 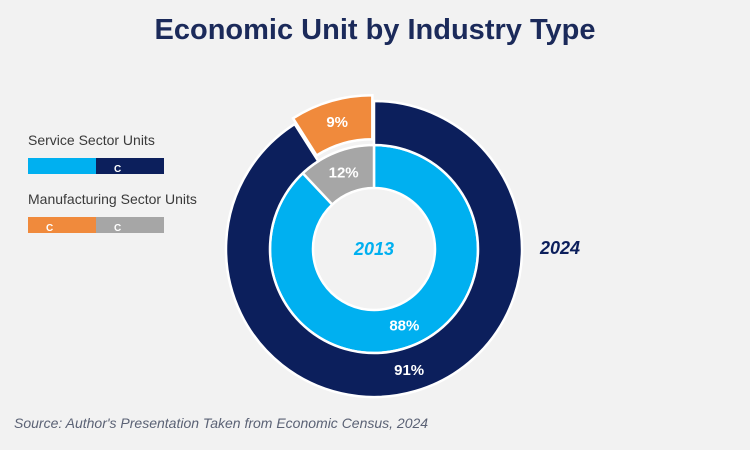 I want to click on slice-2024-manufacturing-sector-units, so click(x=332, y=125).